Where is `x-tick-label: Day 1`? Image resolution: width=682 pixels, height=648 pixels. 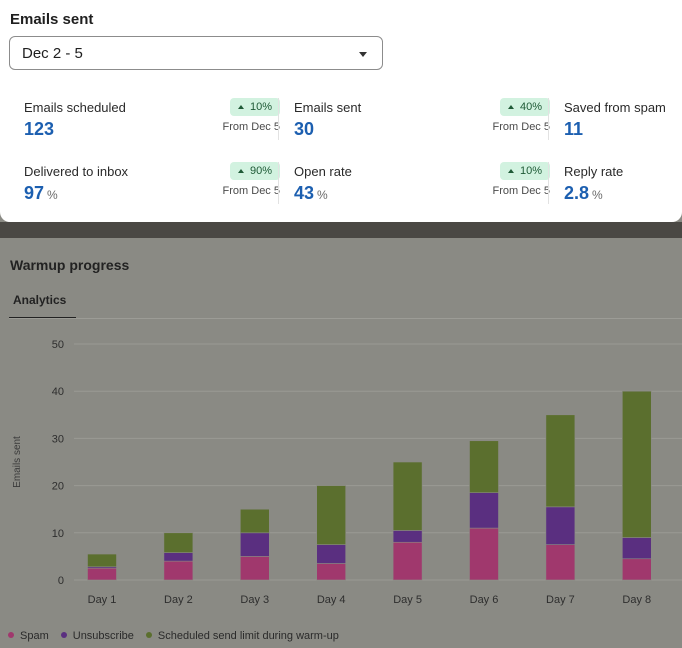
x-tick-label: Day 1 is located at coordinates (102, 600).